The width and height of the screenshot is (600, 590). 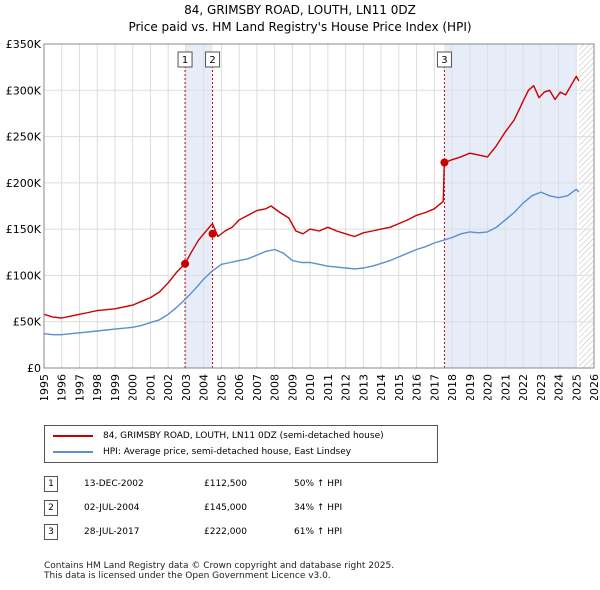 I want to click on y-tick-label: £200K, so click(x=24, y=183).